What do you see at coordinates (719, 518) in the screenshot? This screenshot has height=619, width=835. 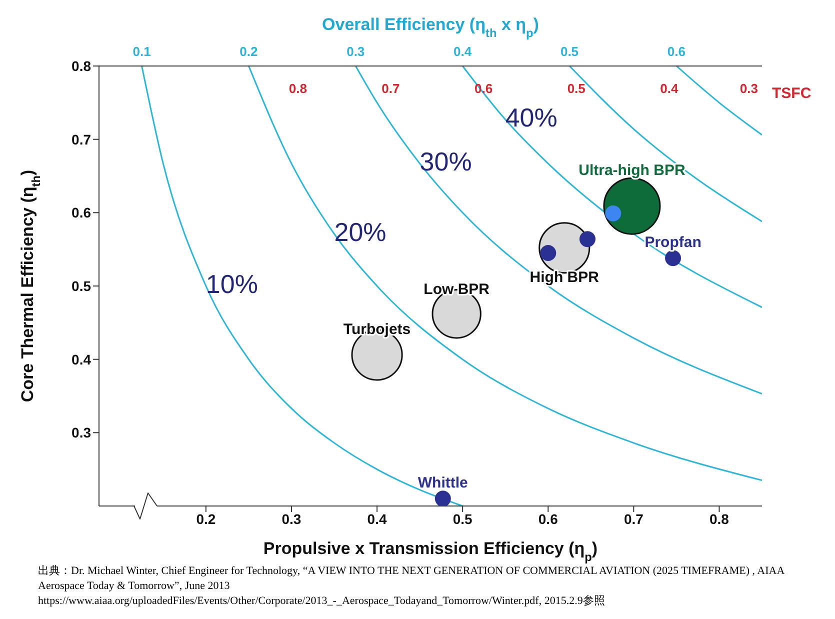 I see `x-tick-label: 0.8` at bounding box center [719, 518].